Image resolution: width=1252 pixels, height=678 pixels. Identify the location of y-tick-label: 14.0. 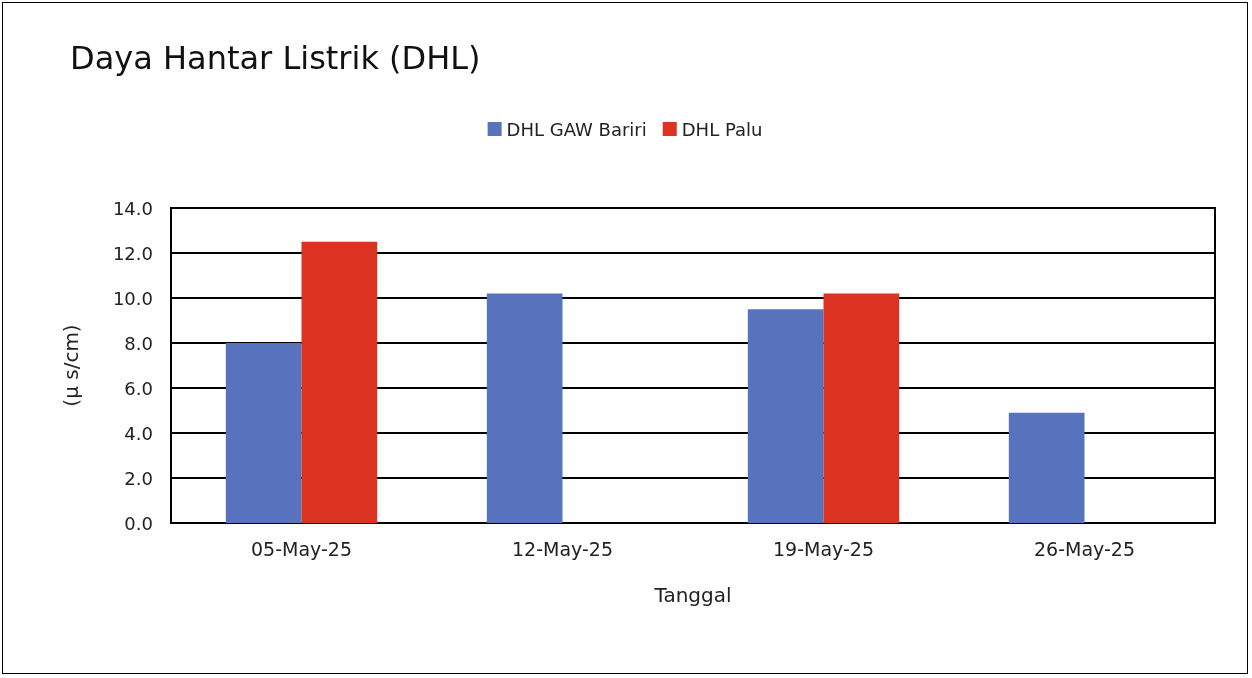
(132, 208).